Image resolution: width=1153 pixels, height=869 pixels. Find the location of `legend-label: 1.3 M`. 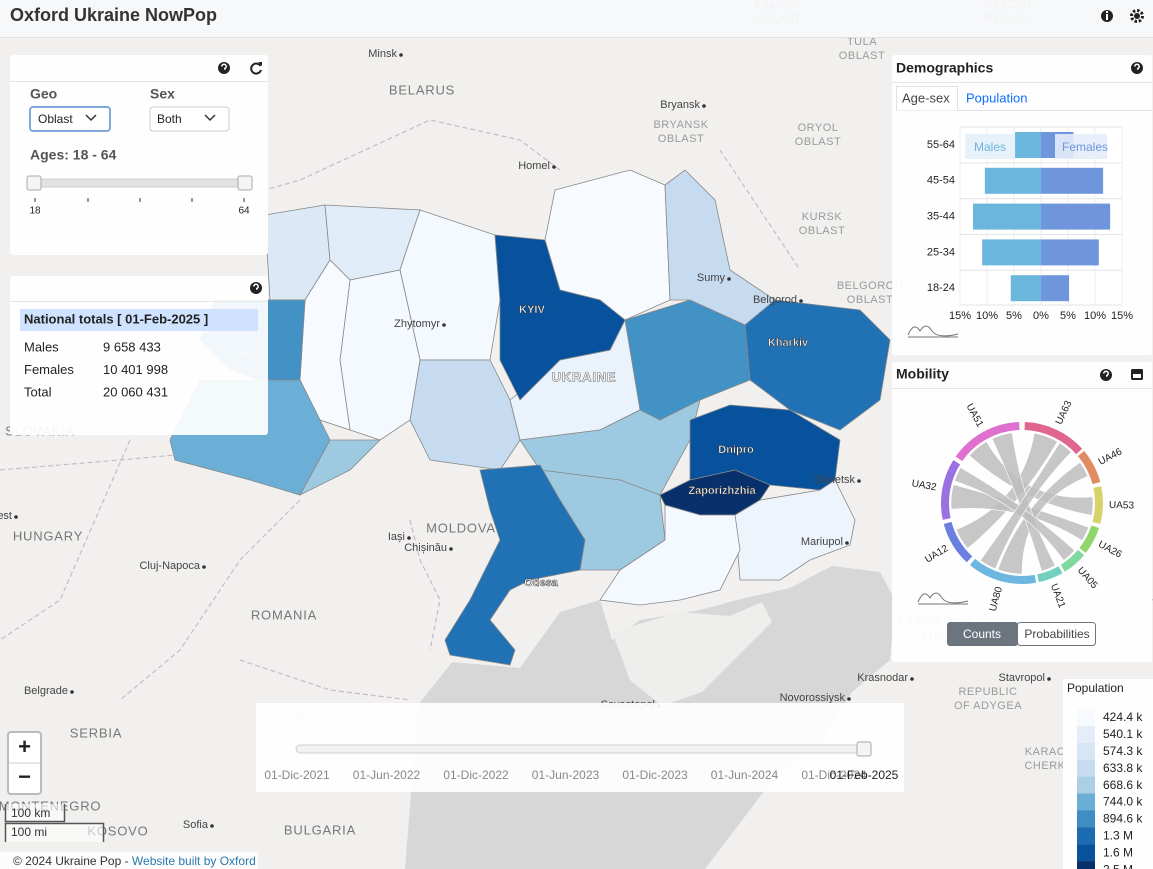

legend-label: 1.3 M is located at coordinates (1118, 835).